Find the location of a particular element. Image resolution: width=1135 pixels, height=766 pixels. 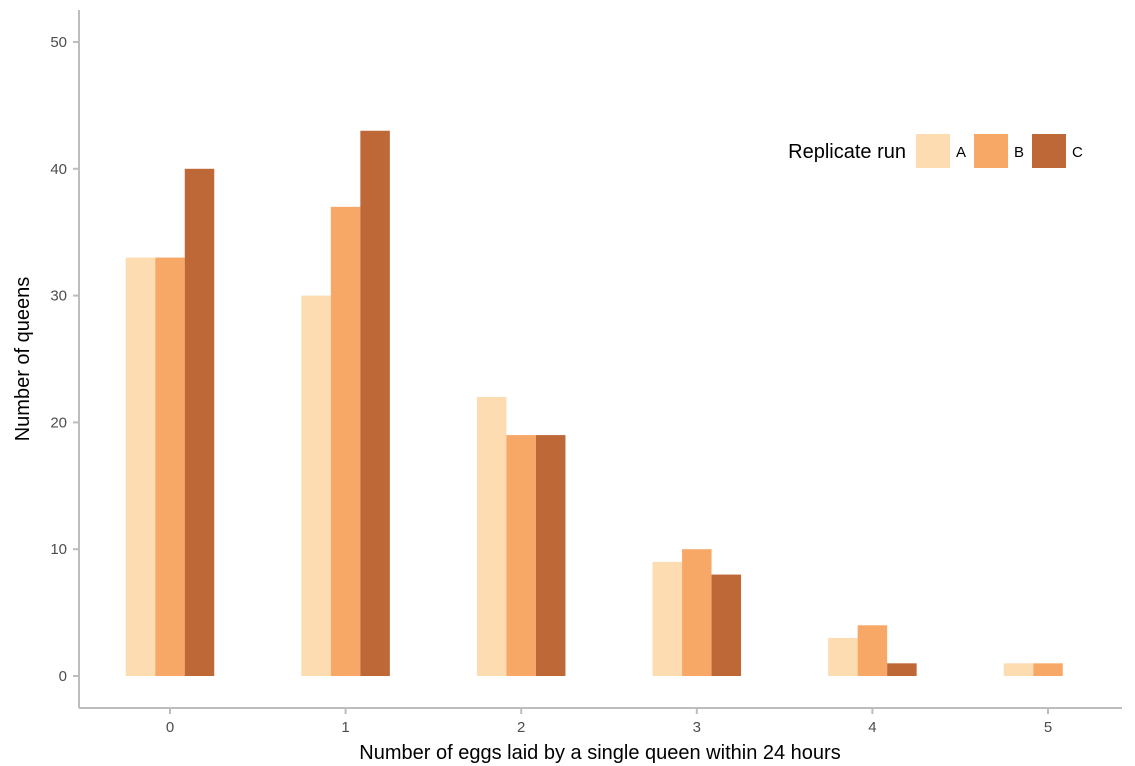

x-tick-label: 3 is located at coordinates (697, 727).